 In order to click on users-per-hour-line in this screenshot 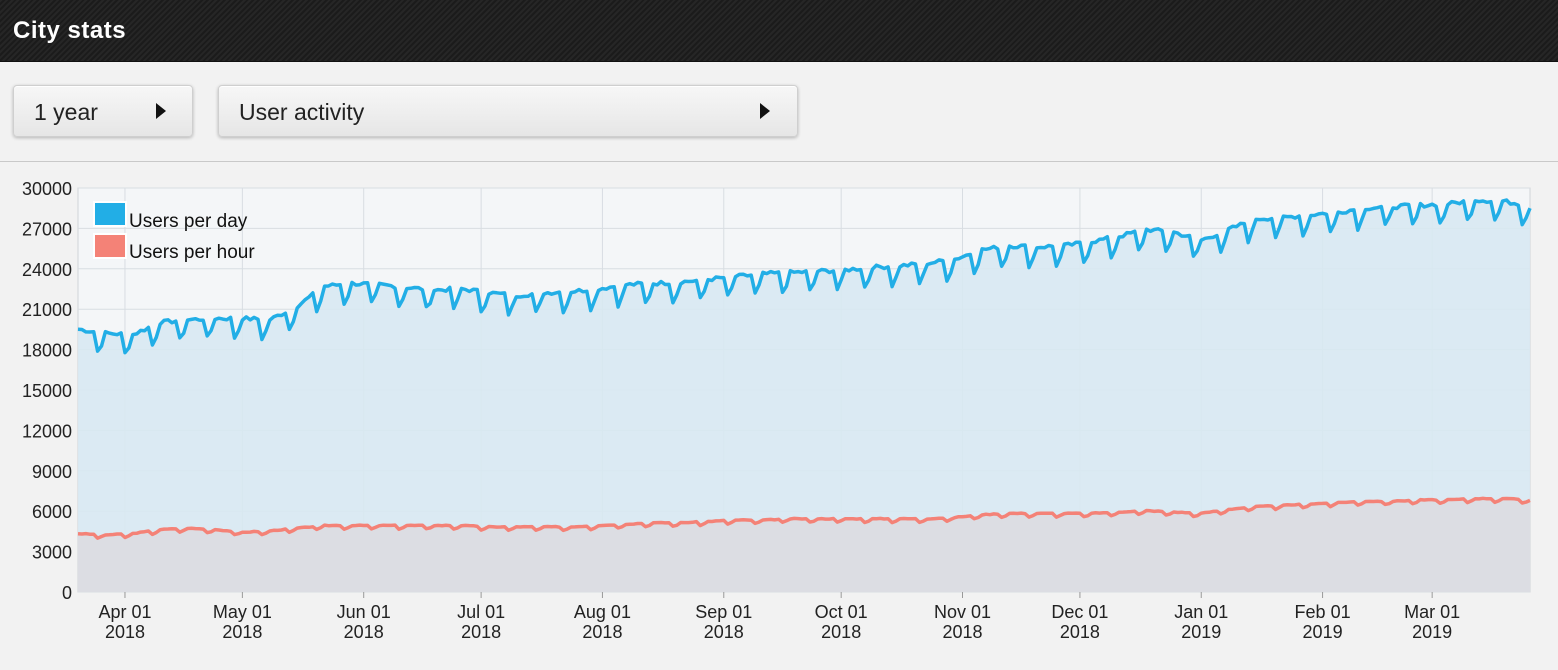, I will do `click(804, 518)`.